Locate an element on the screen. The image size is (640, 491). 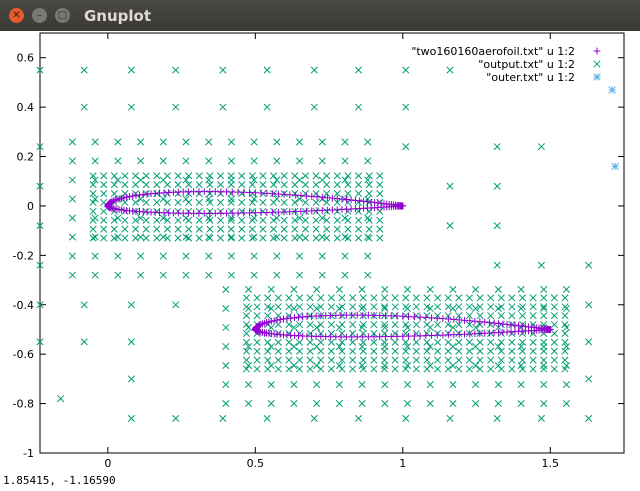
legend-label: "outer.txt" u 1:2 is located at coordinates (530, 77).